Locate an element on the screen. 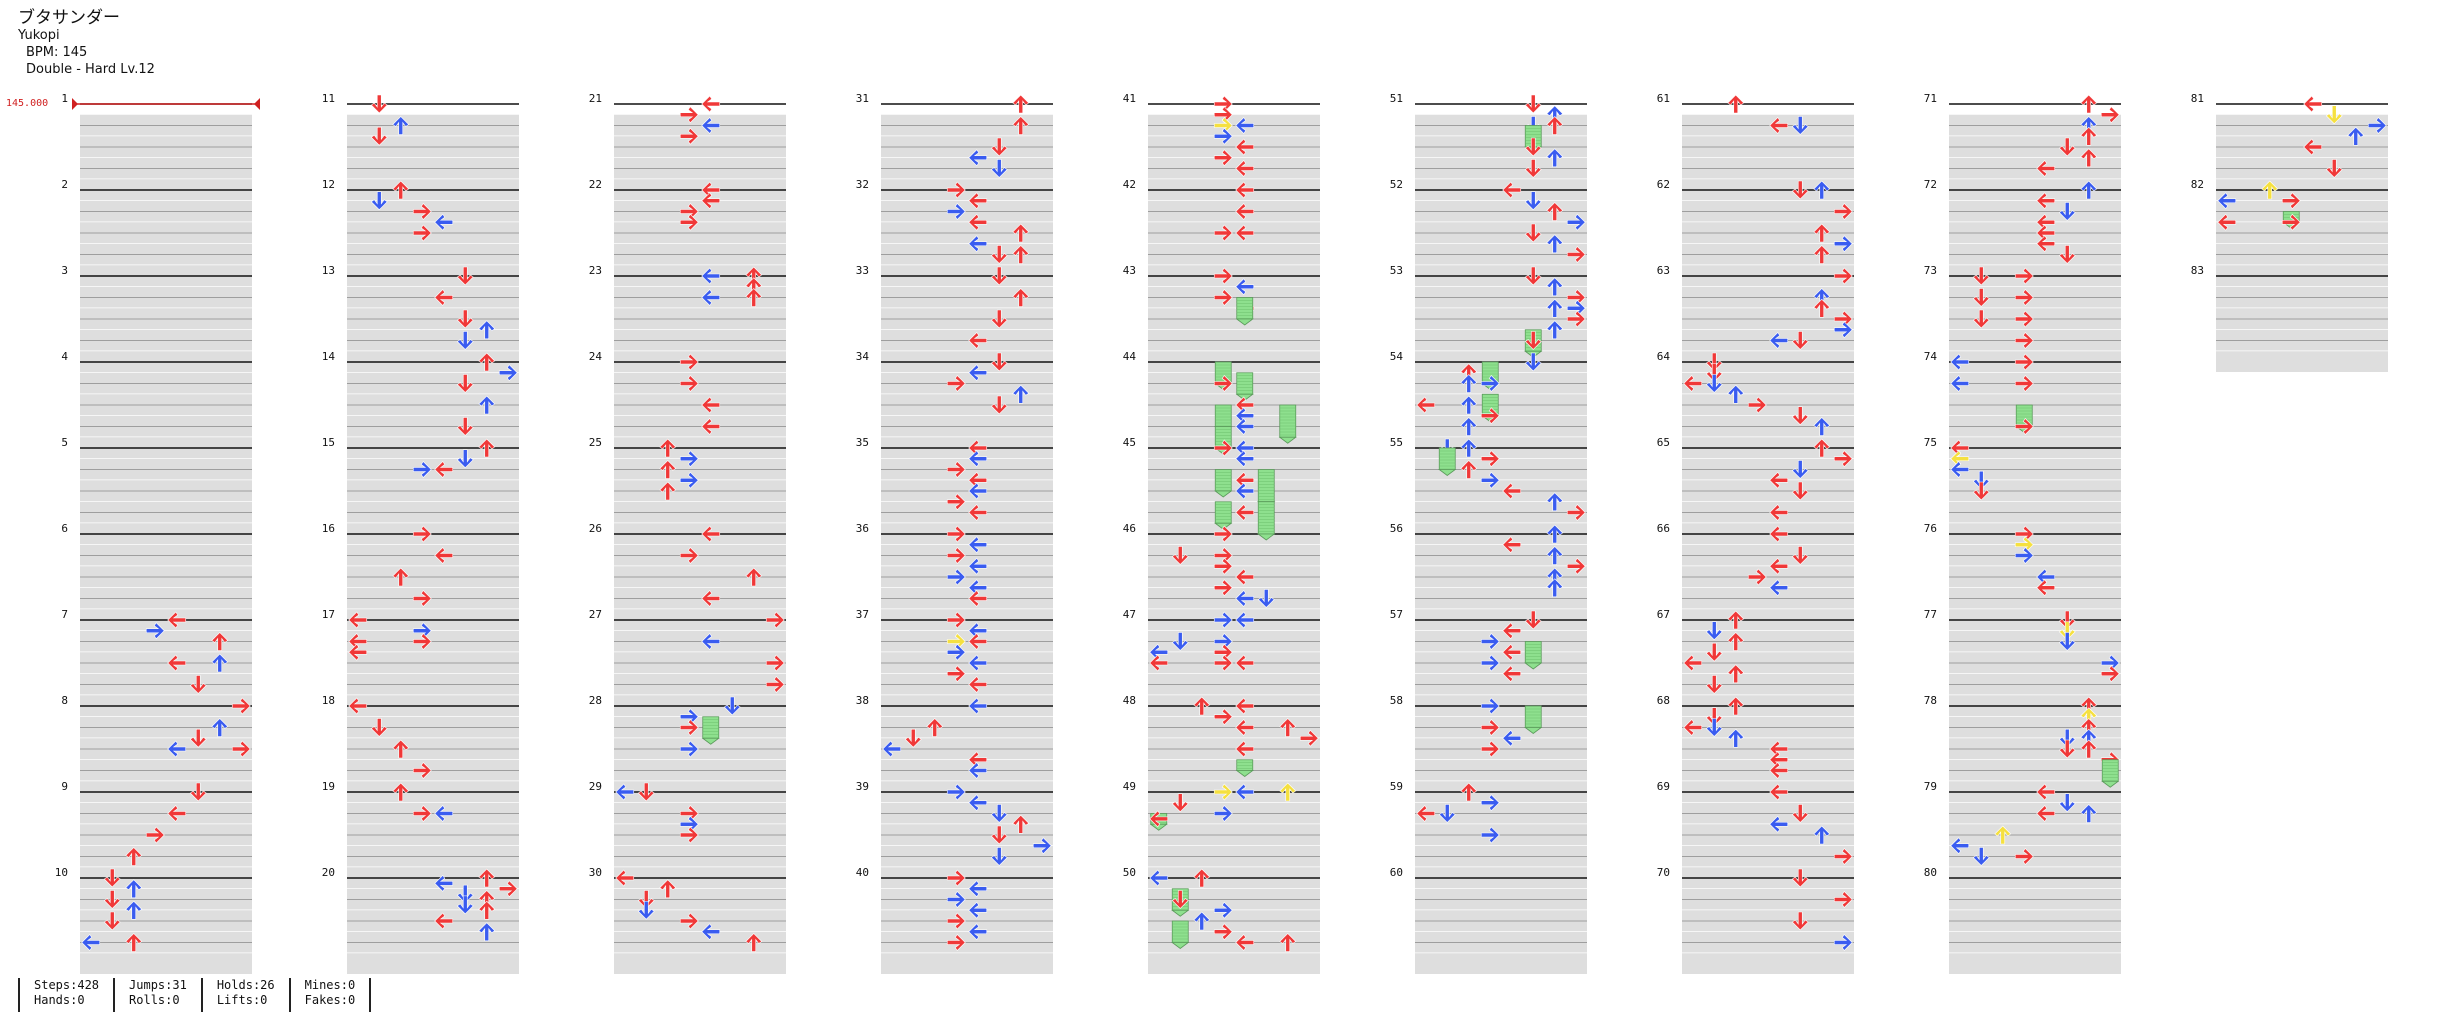 The width and height of the screenshot is (2463, 1024). measure-22: 22 is located at coordinates (687, 232).